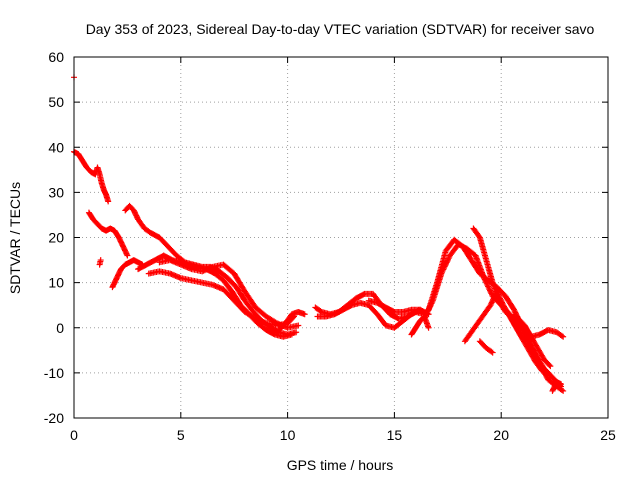 This screenshot has width=640, height=480. Describe the element at coordinates (56, 147) in the screenshot. I see `y-tick-label: 40` at that location.